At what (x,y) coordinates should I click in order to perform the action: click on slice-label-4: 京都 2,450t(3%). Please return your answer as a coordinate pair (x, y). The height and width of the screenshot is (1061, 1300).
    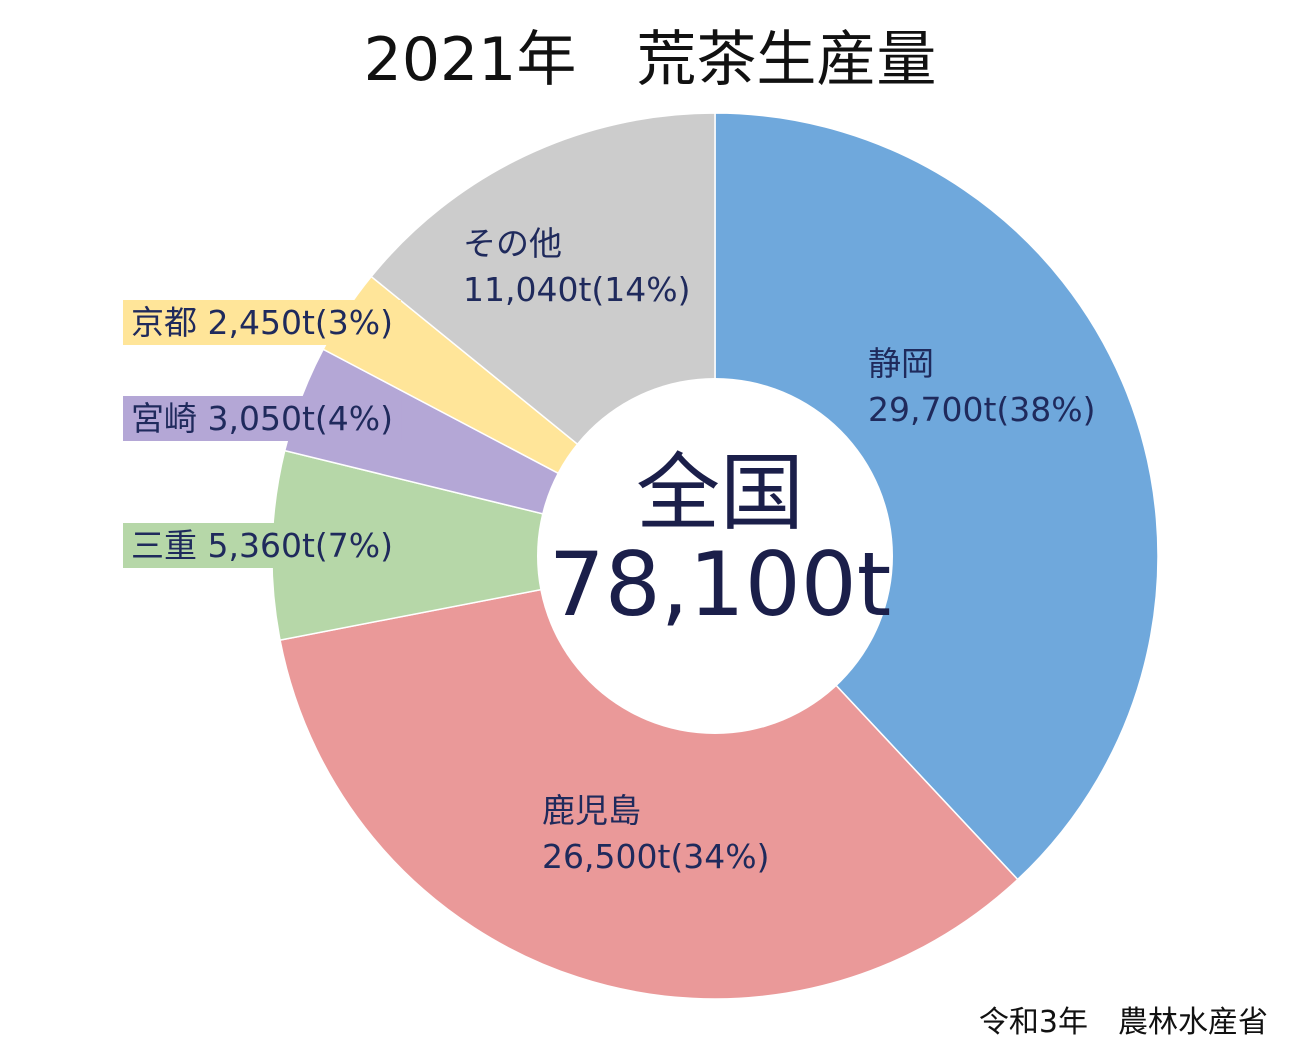
    Looking at the image, I should click on (262, 322).